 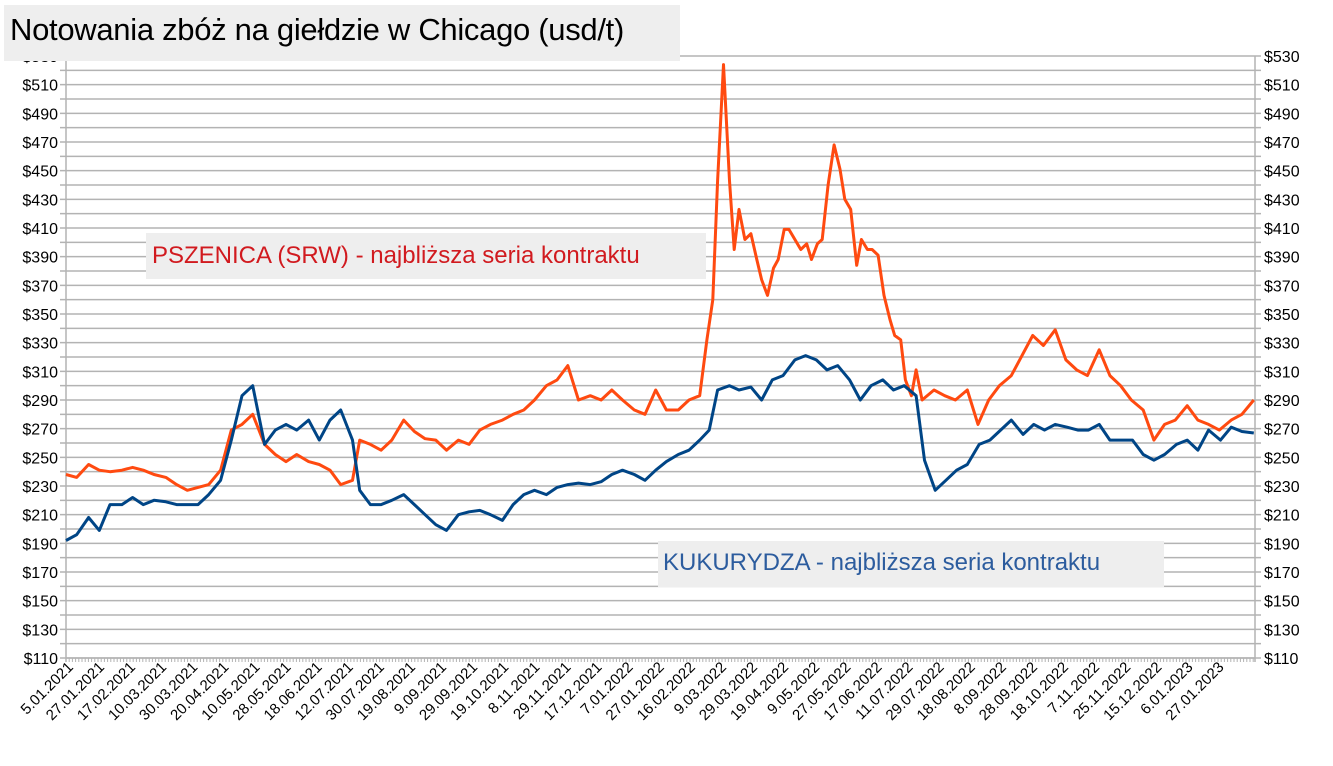 I want to click on y-tick-label-right: $490, so click(x=1282, y=114).